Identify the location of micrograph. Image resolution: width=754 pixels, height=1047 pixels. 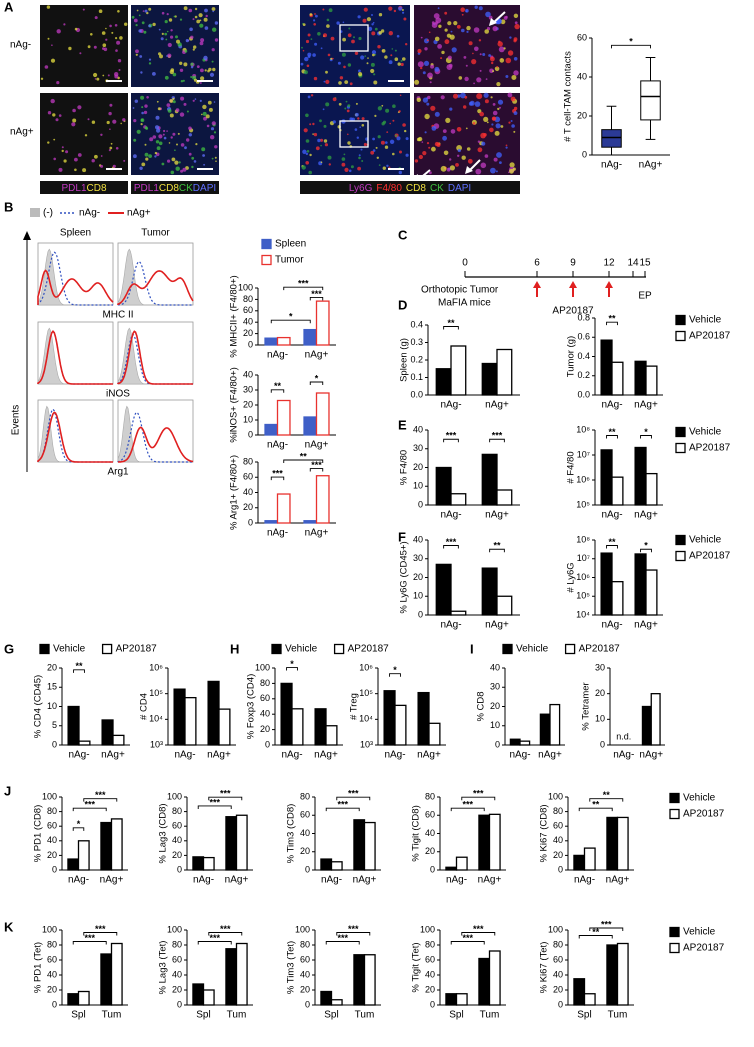
(467, 134).